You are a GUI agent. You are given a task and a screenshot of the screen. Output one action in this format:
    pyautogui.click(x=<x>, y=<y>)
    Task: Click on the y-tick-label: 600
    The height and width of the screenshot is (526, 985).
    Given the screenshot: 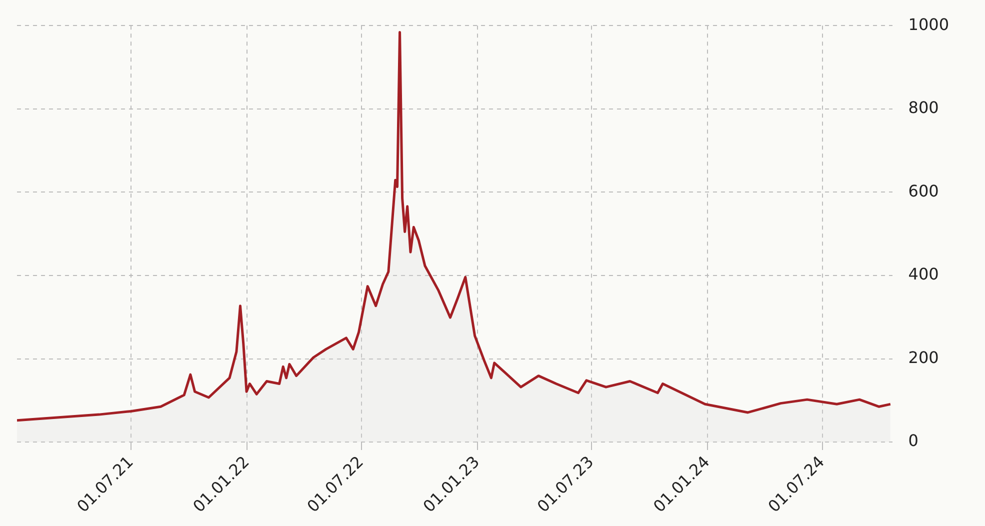 What is the action you would take?
    pyautogui.click(x=923, y=190)
    